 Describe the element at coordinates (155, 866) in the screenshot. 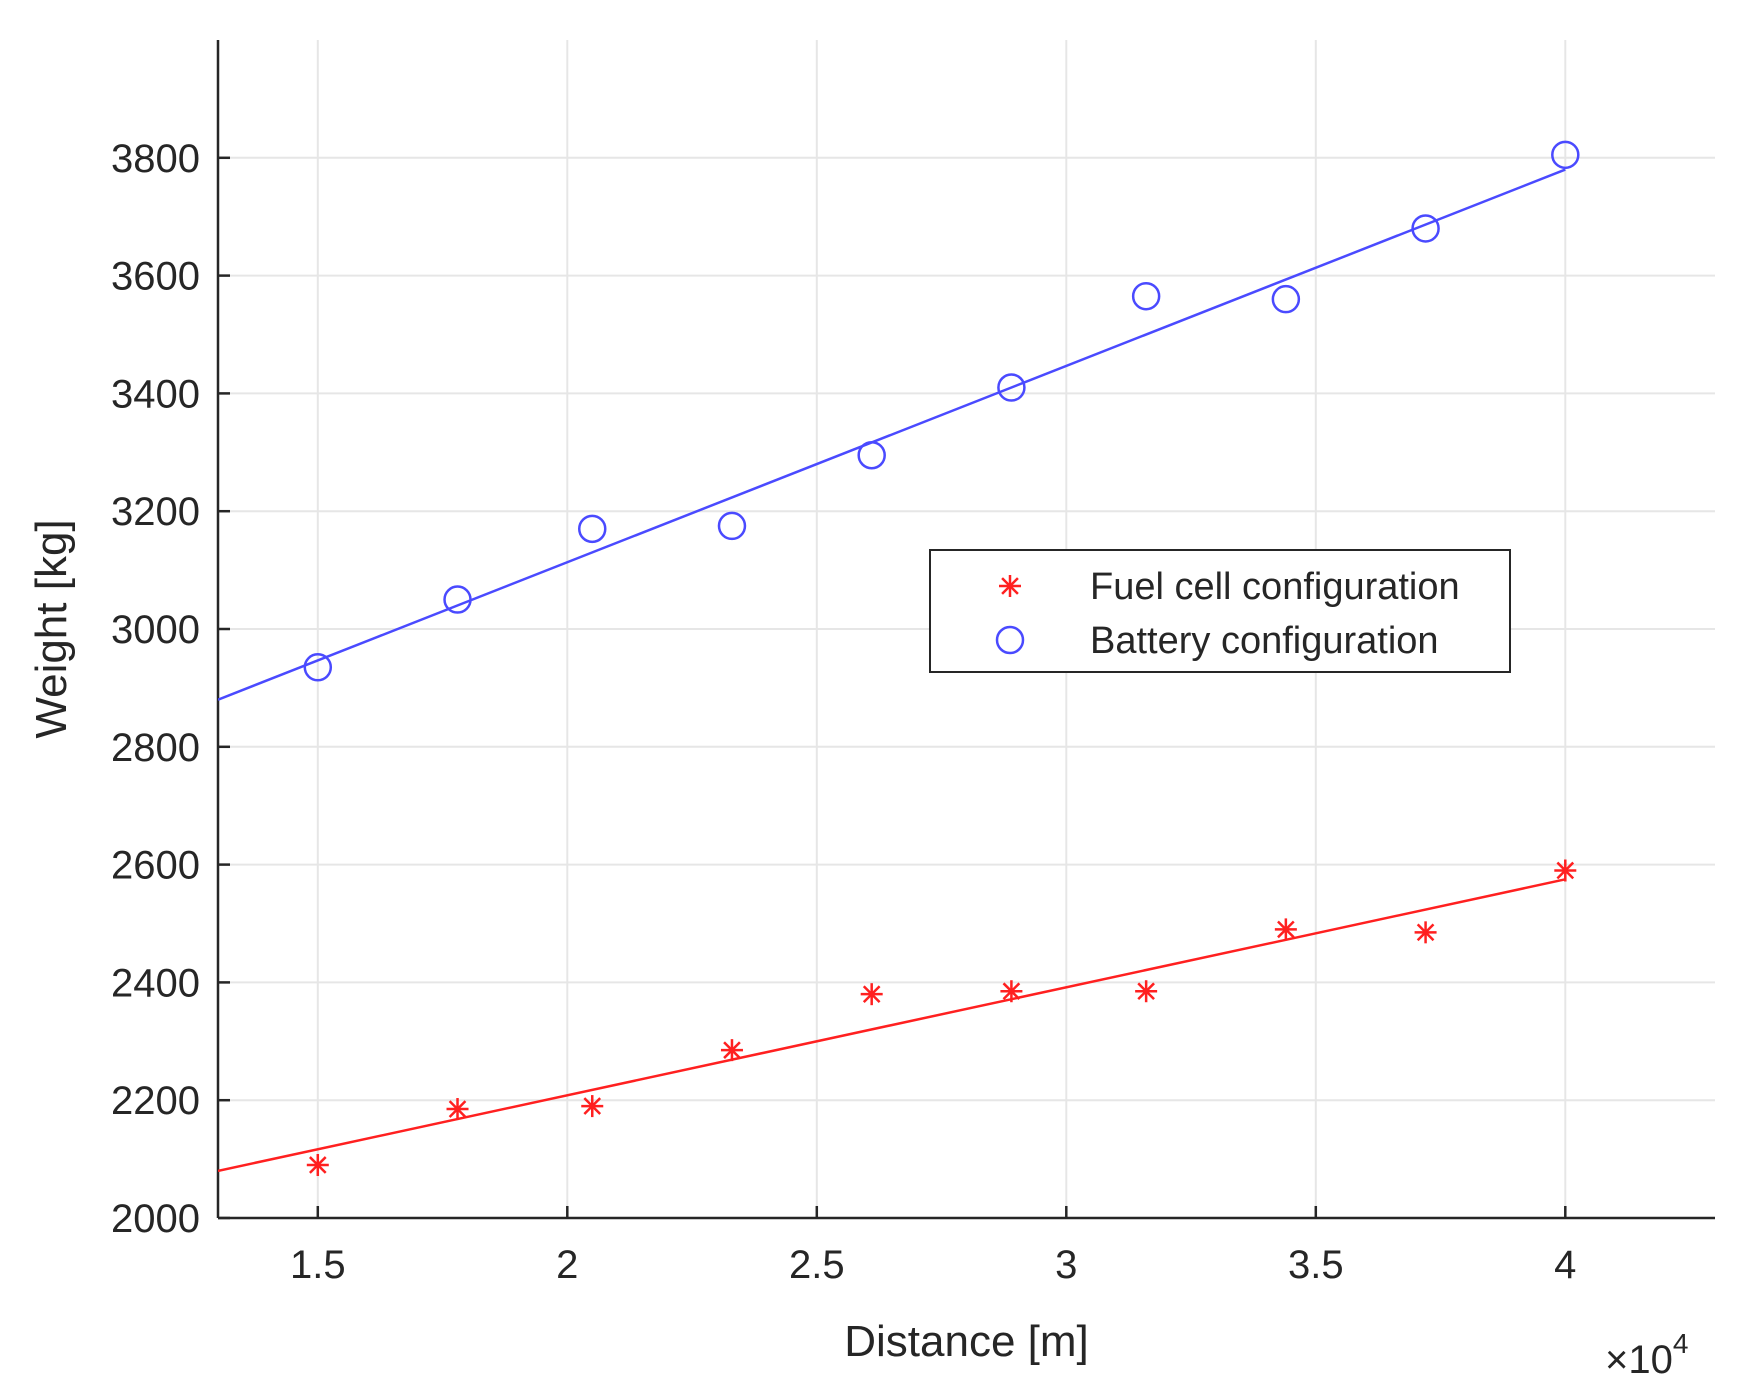

I see `y-tick-label: 2600` at that location.